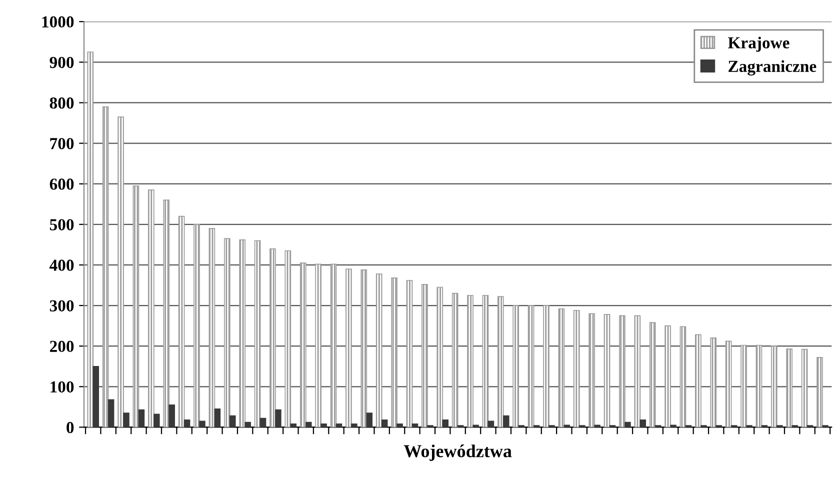 This screenshot has height=480, width=840. Describe the element at coordinates (62, 144) in the screenshot. I see `y-tick-label: 700` at that location.